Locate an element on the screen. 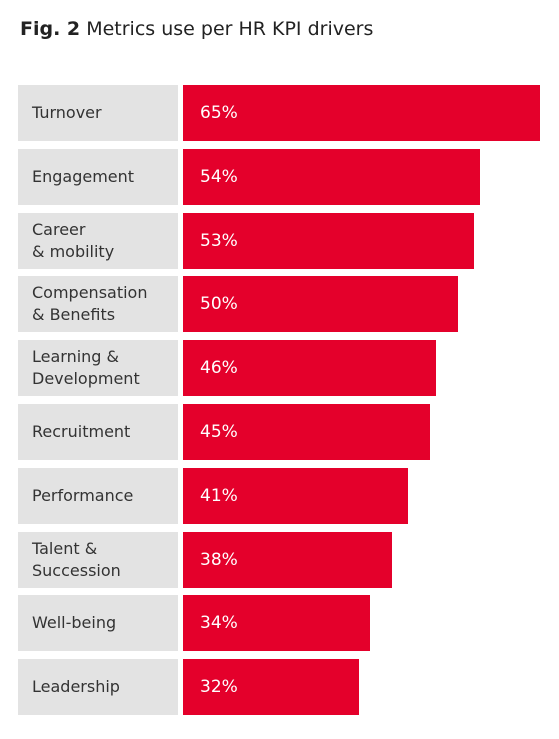 The height and width of the screenshot is (739, 559). category-label-cell: Performance is located at coordinates (98, 495).